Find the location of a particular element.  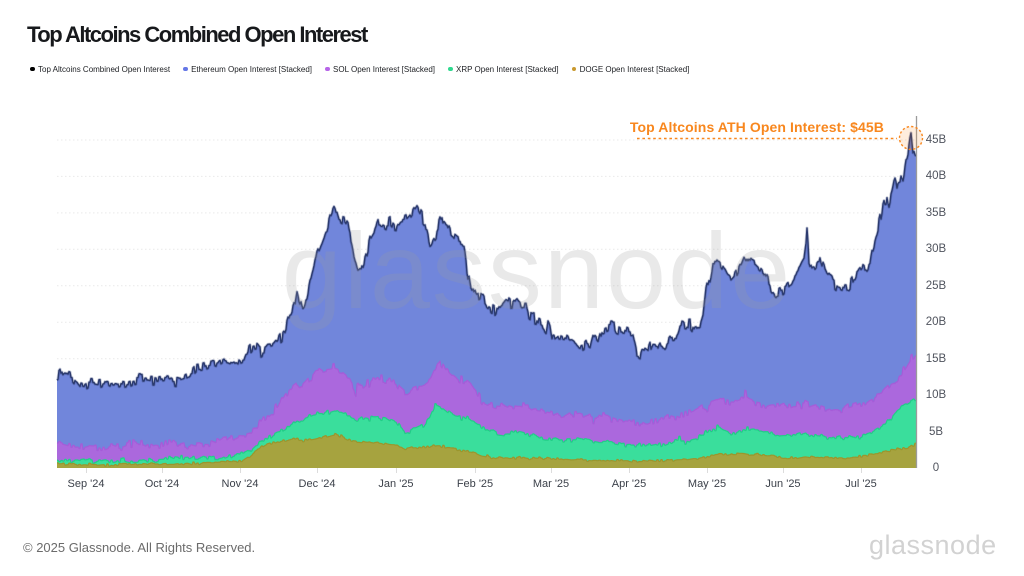

svg-text: glassnode is located at coordinates (537, 270).